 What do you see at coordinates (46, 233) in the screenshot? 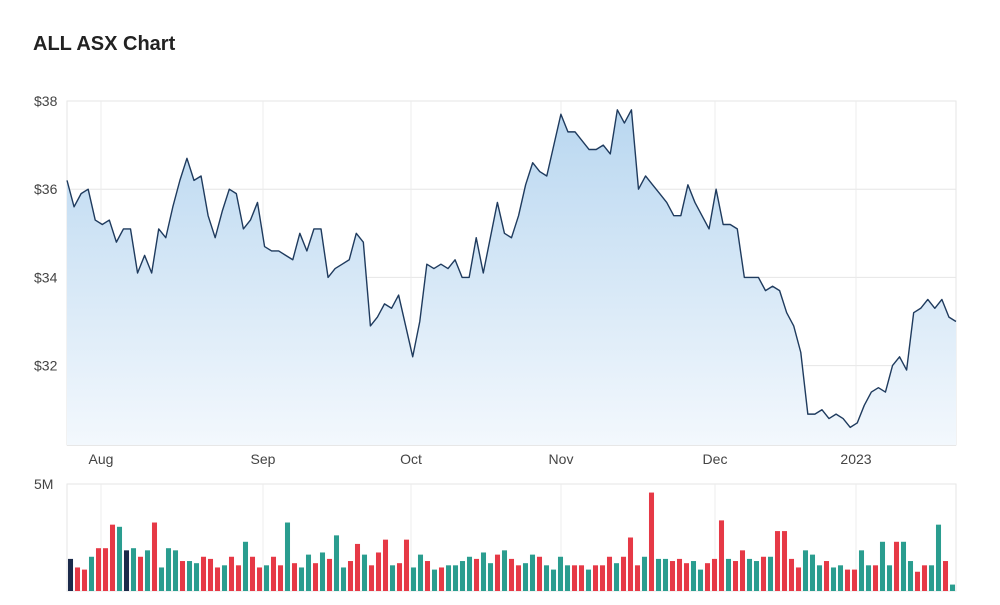
I see `price-y-axis: $38 $36 $34 $32` at bounding box center [46, 233].